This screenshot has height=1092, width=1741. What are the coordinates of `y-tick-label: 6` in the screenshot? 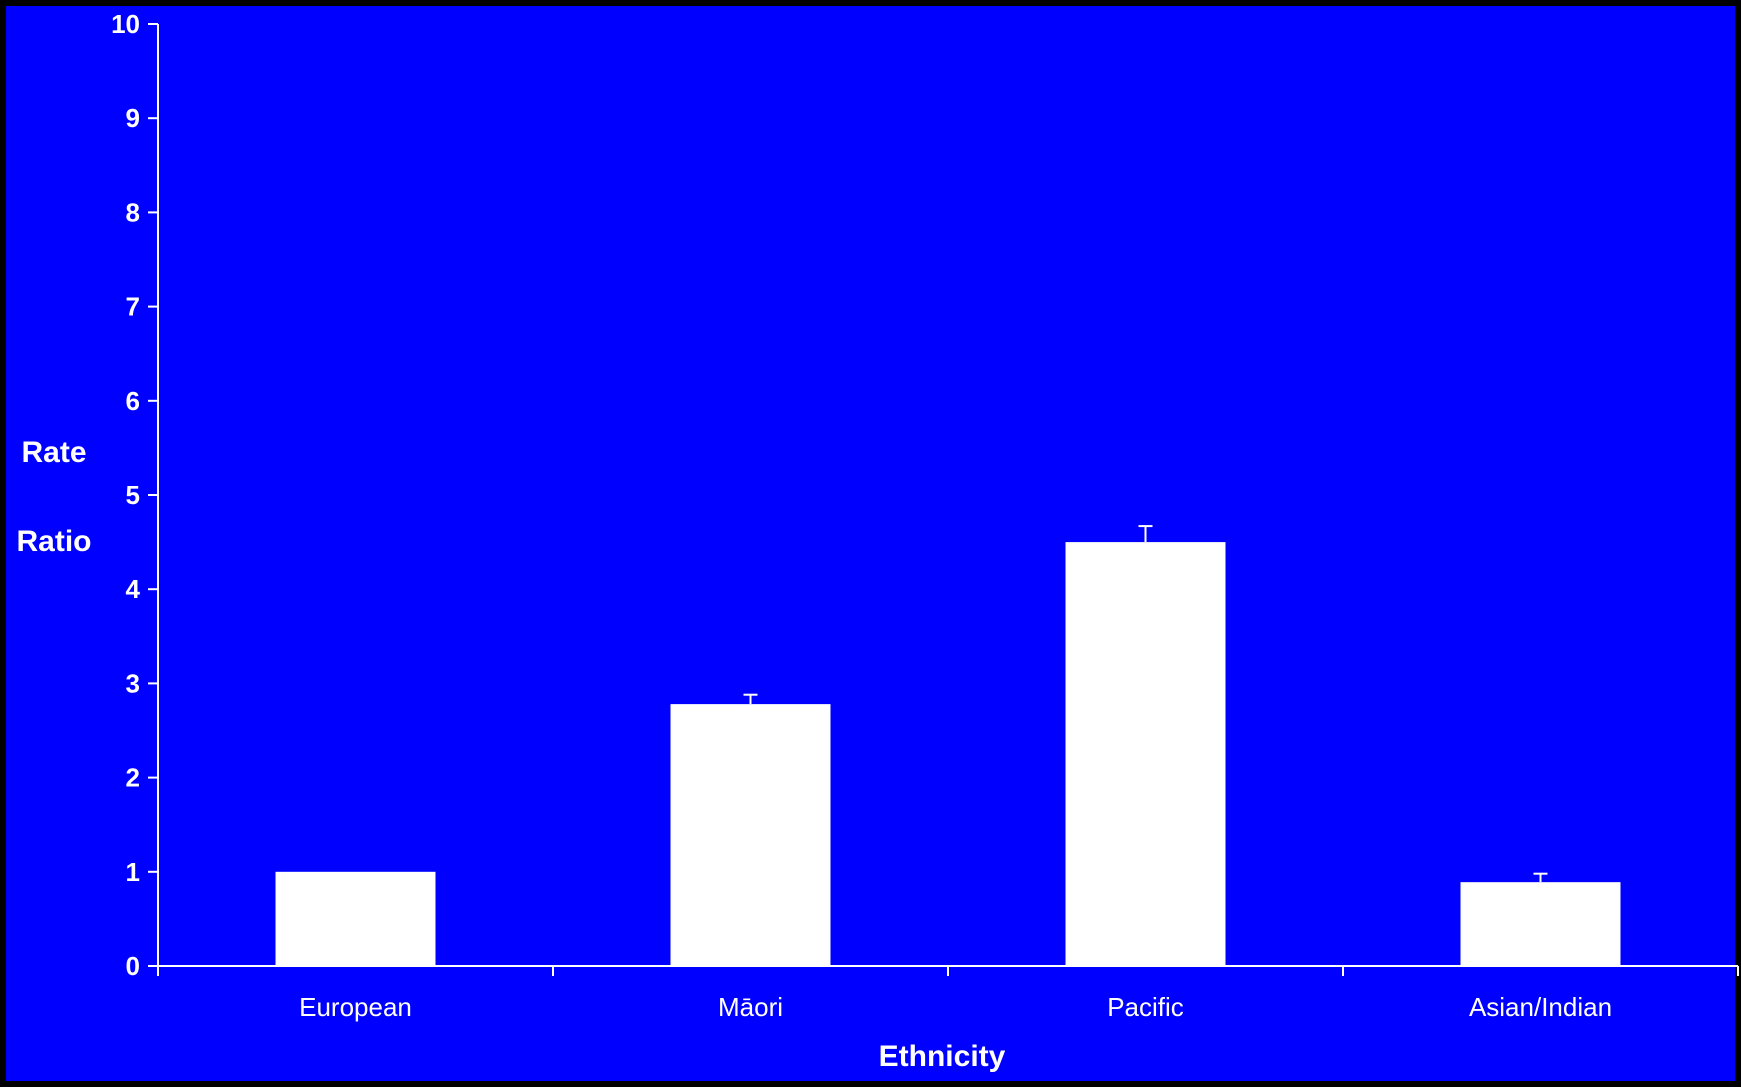 It's located at (133, 401).